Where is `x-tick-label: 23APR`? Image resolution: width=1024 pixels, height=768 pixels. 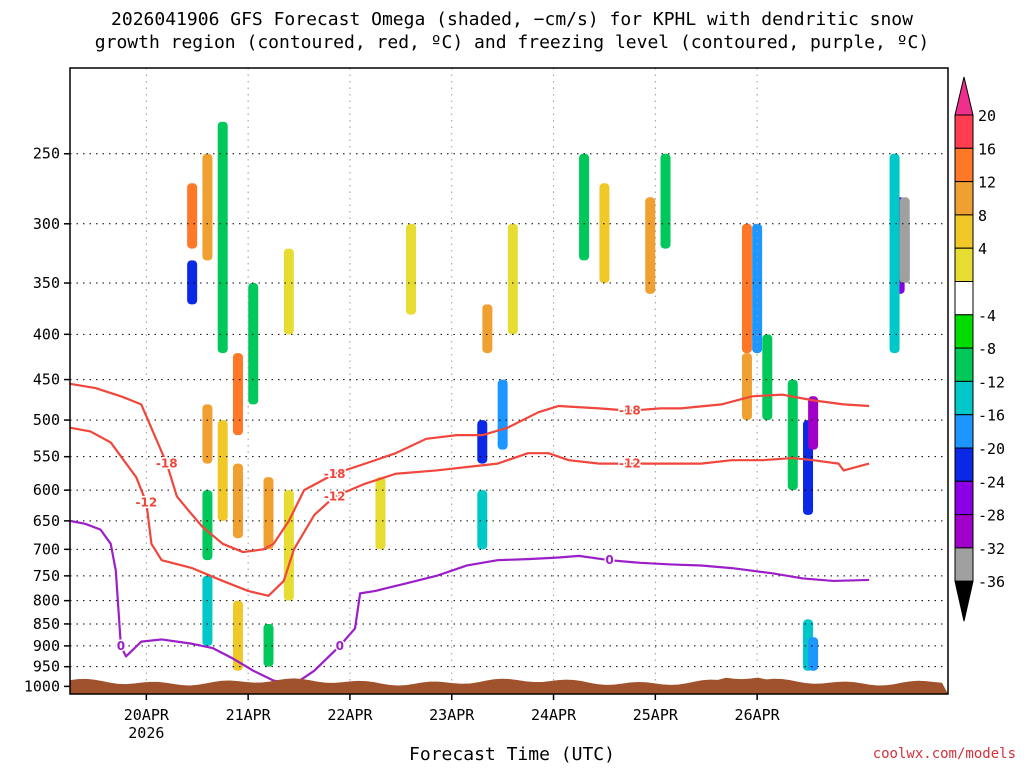 x-tick-label: 23APR is located at coordinates (452, 715).